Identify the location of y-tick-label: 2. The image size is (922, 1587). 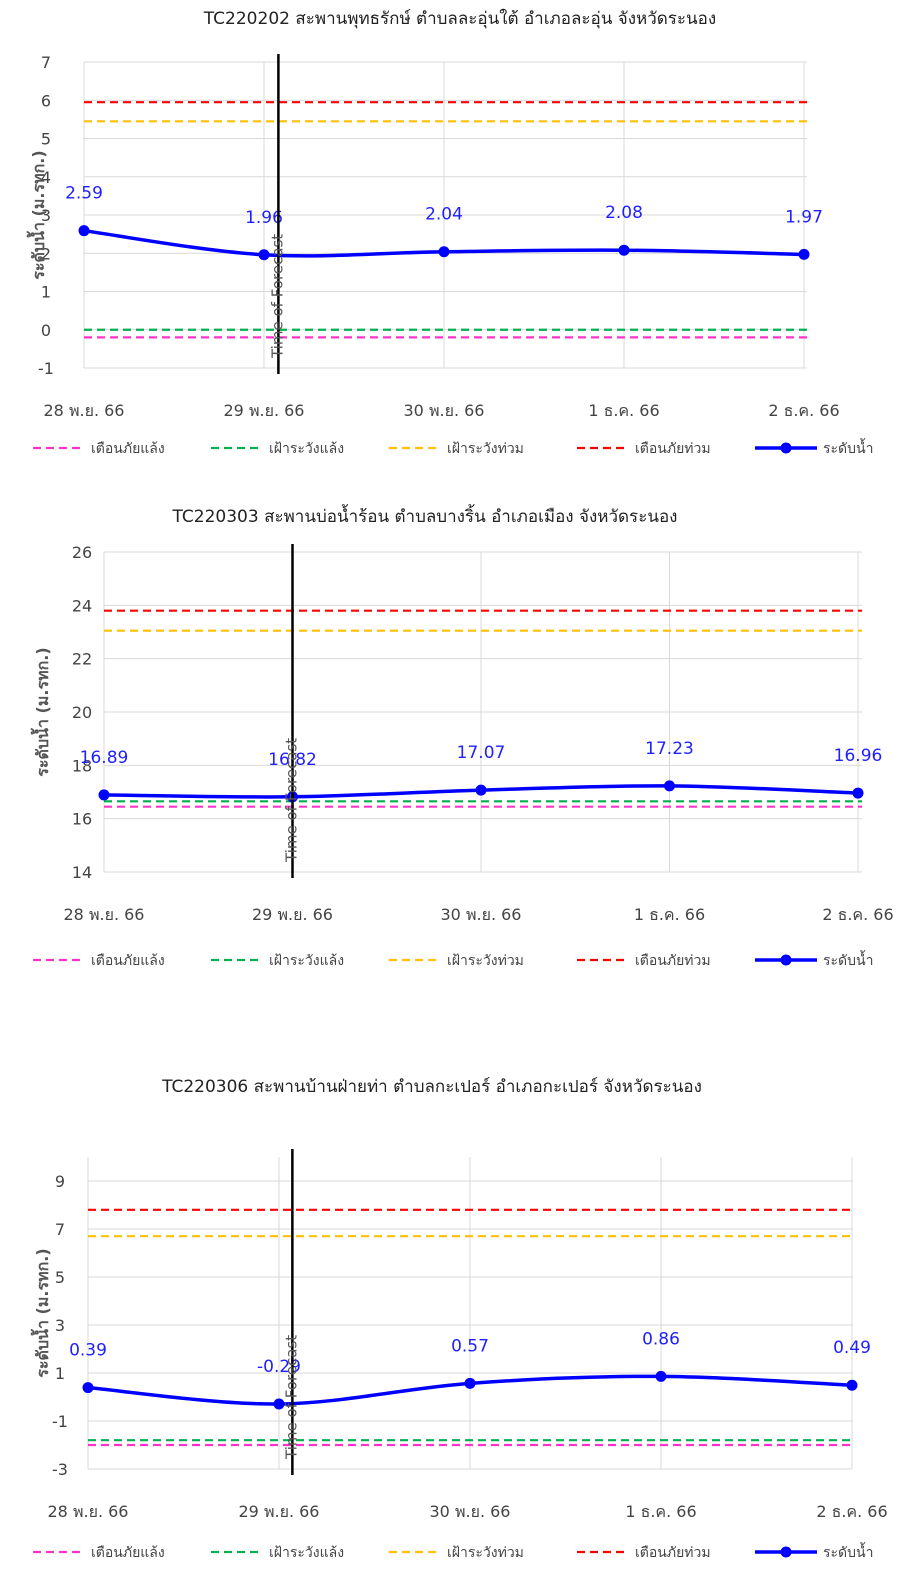
(46, 253).